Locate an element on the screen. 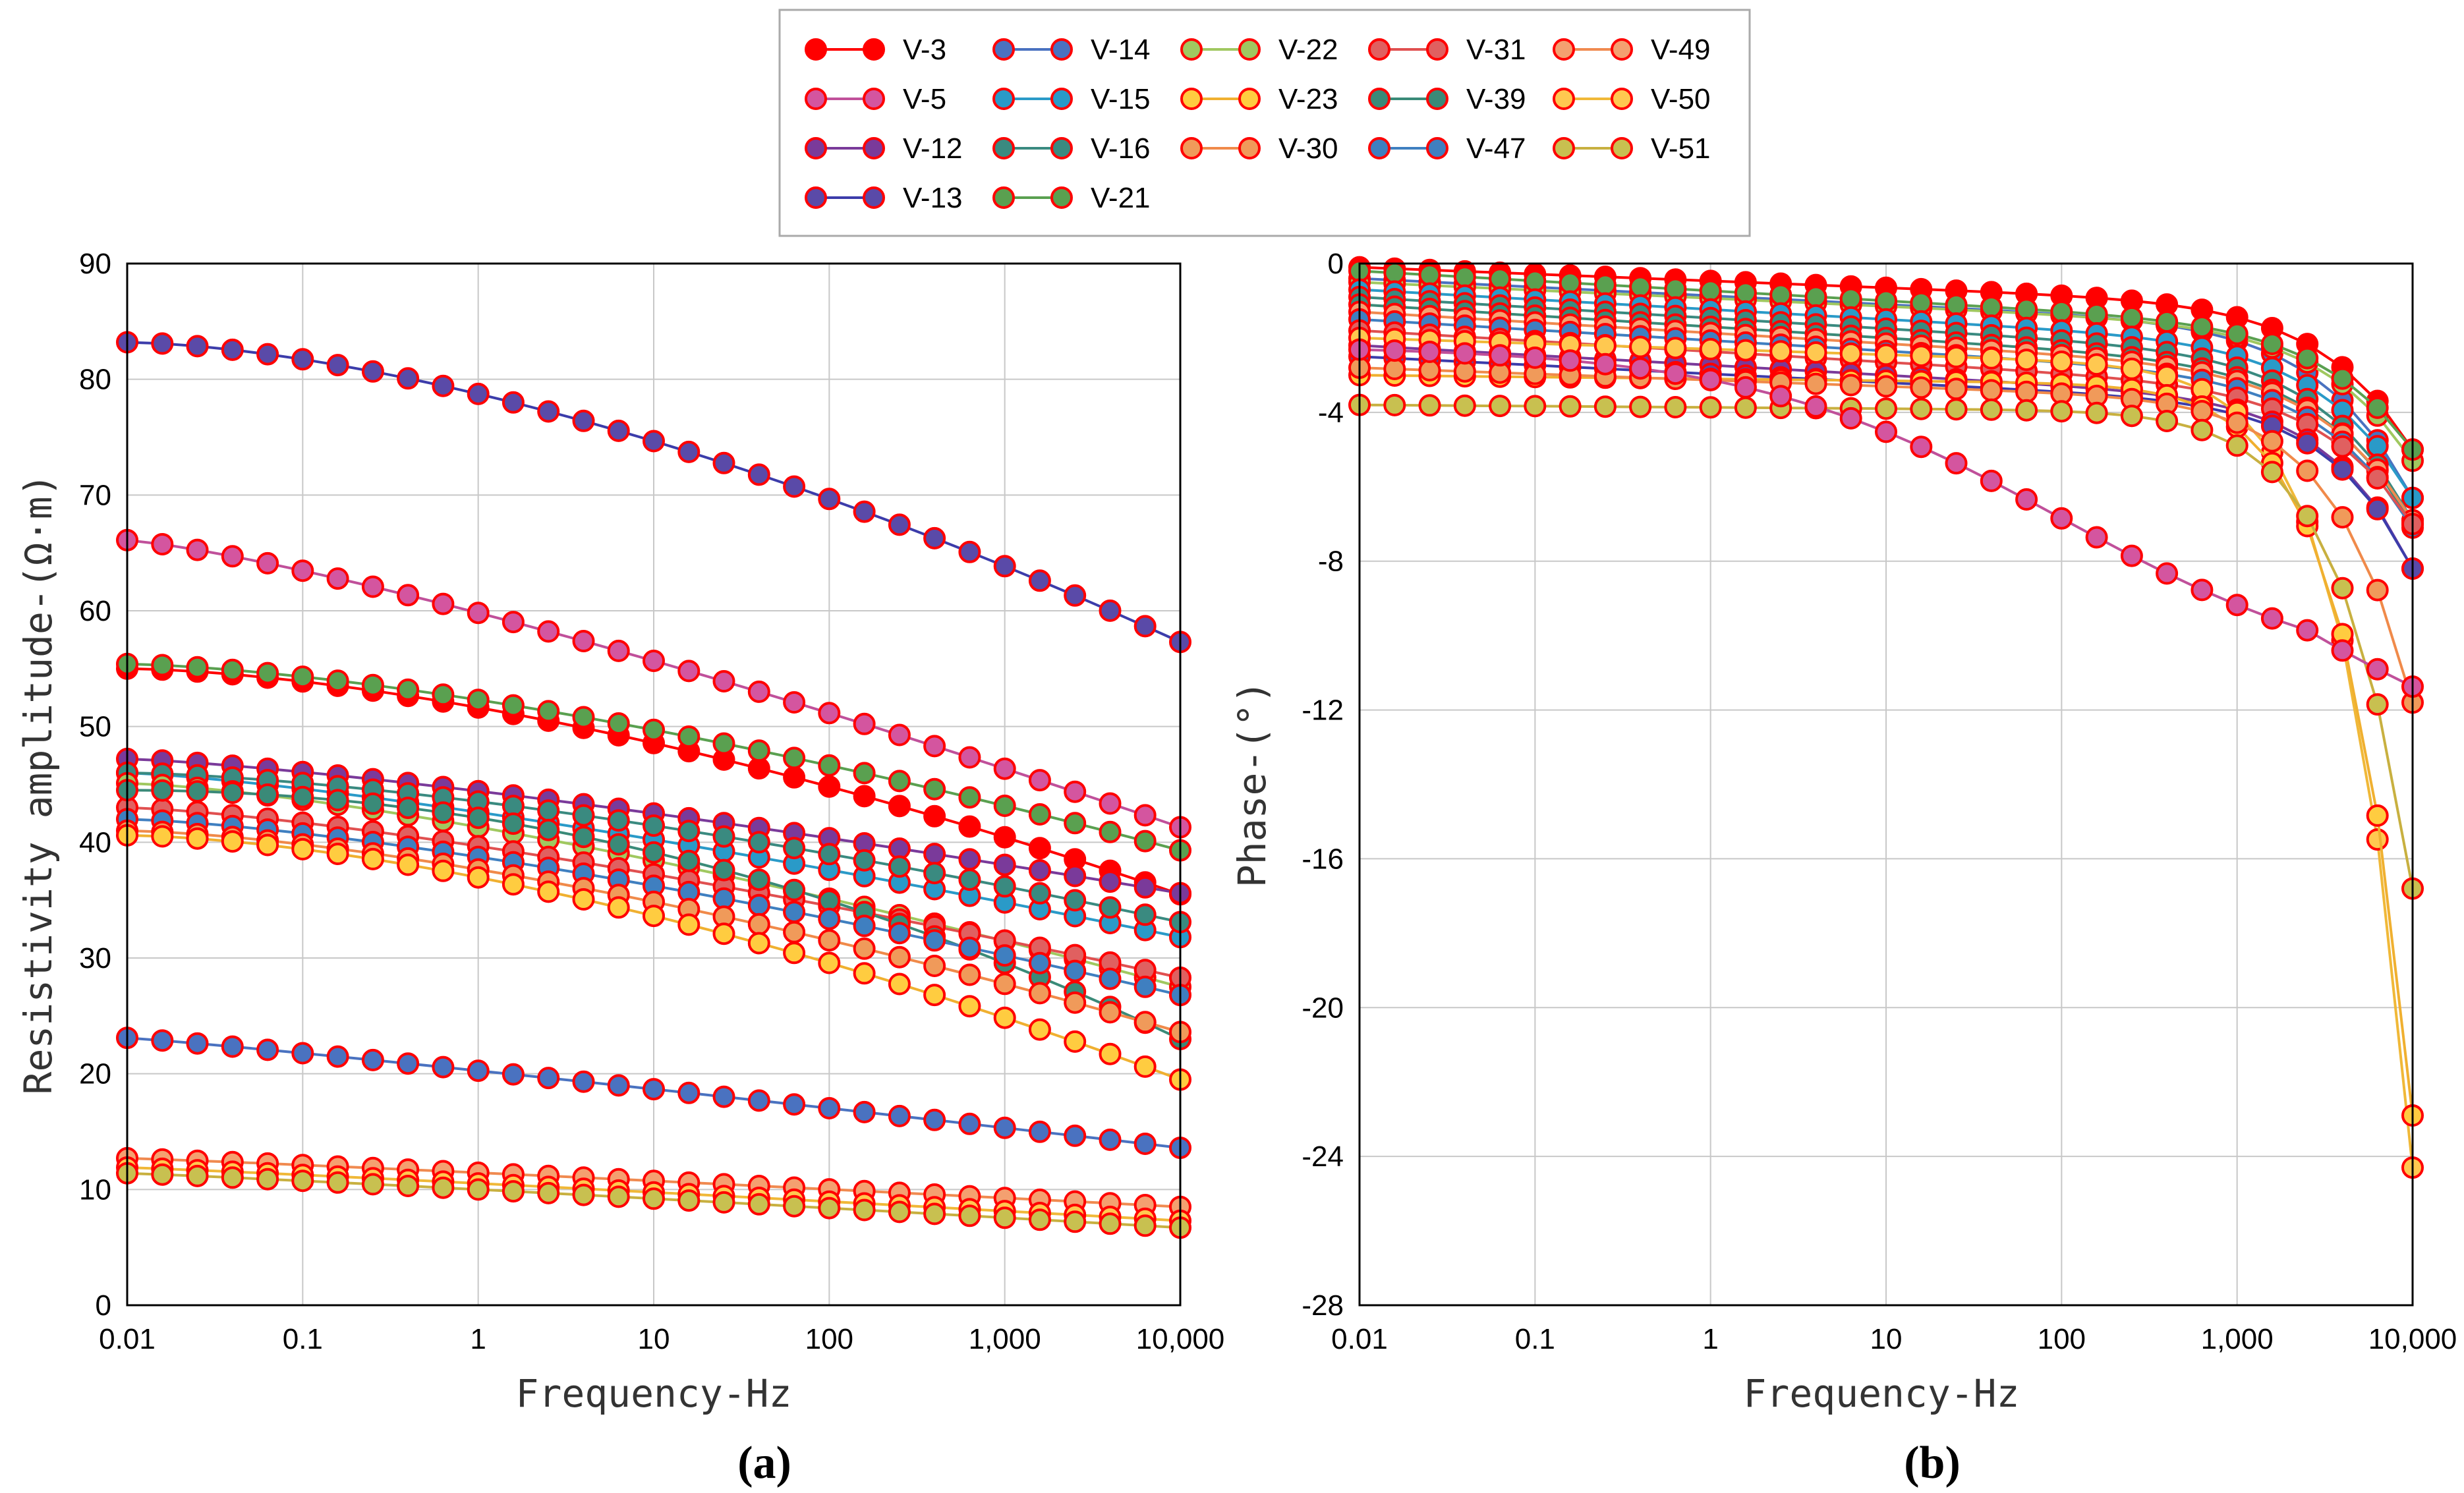 The width and height of the screenshot is (2464, 1493). panel-a-y-ticks: 0 10 20 30 40 50 60 70 80 90 is located at coordinates (95, 785).